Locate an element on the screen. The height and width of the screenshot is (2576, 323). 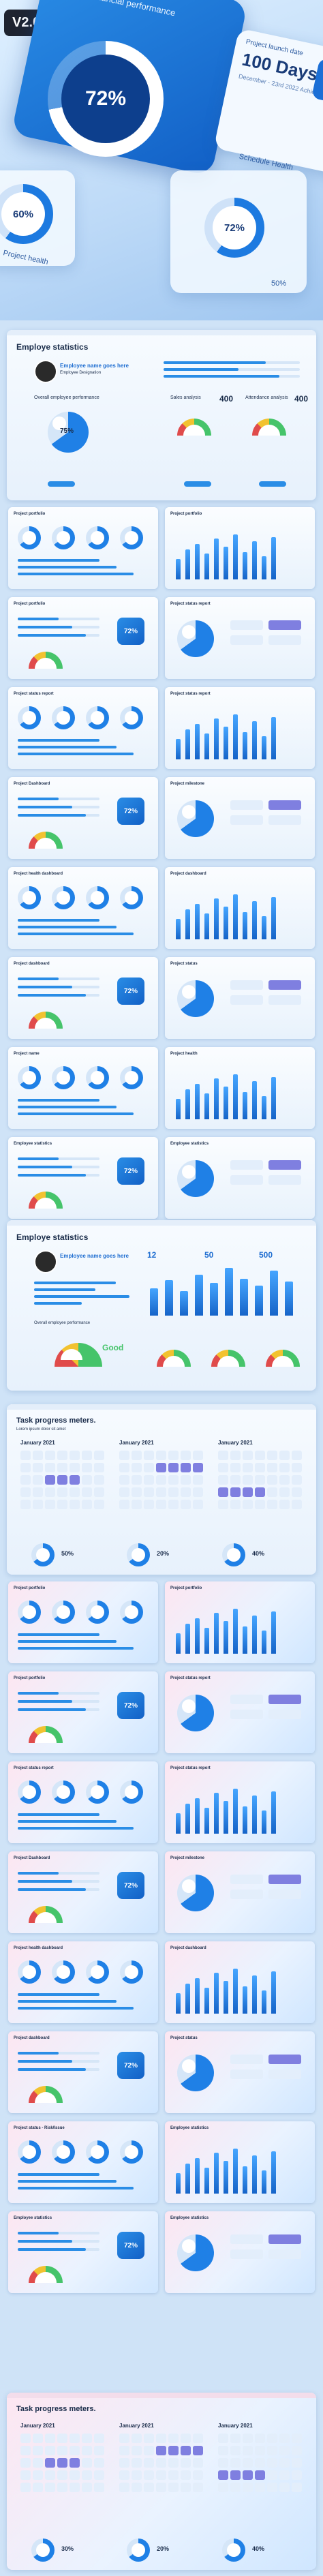
slide-thumbnail: Project name is located at coordinates (83, 1088).